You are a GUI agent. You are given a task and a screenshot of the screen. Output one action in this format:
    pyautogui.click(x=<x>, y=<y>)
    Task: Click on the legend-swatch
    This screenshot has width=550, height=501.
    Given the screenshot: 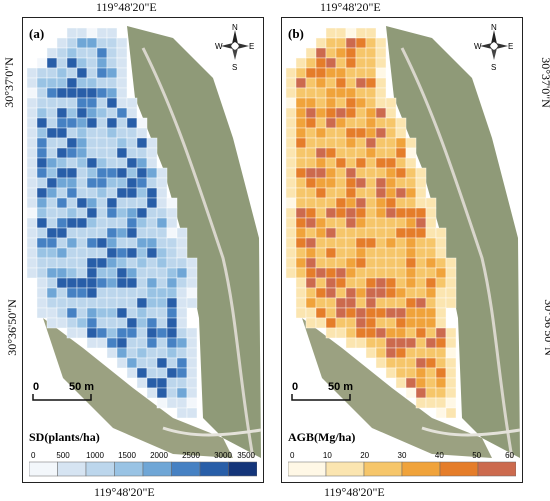 What is the action you would take?
    pyautogui.click(x=72, y=469)
    